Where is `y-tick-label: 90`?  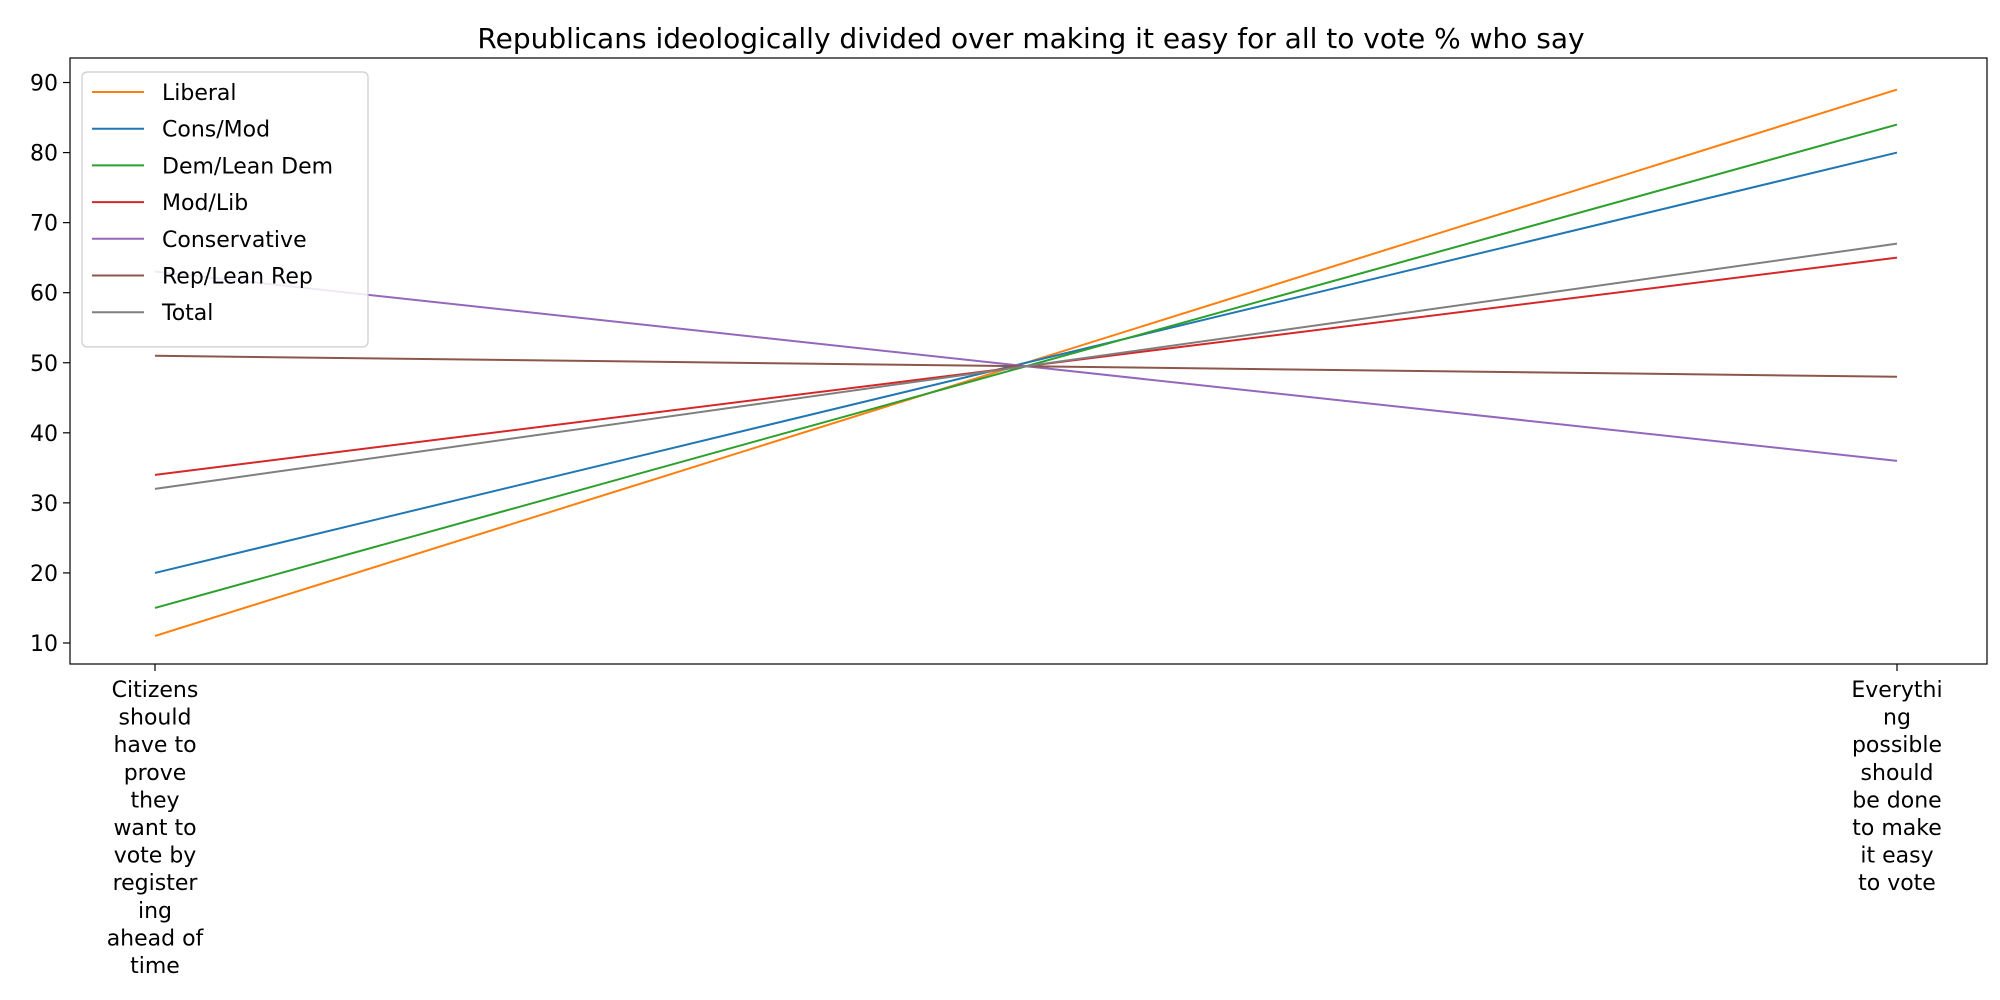 y-tick-label: 90 is located at coordinates (44, 84).